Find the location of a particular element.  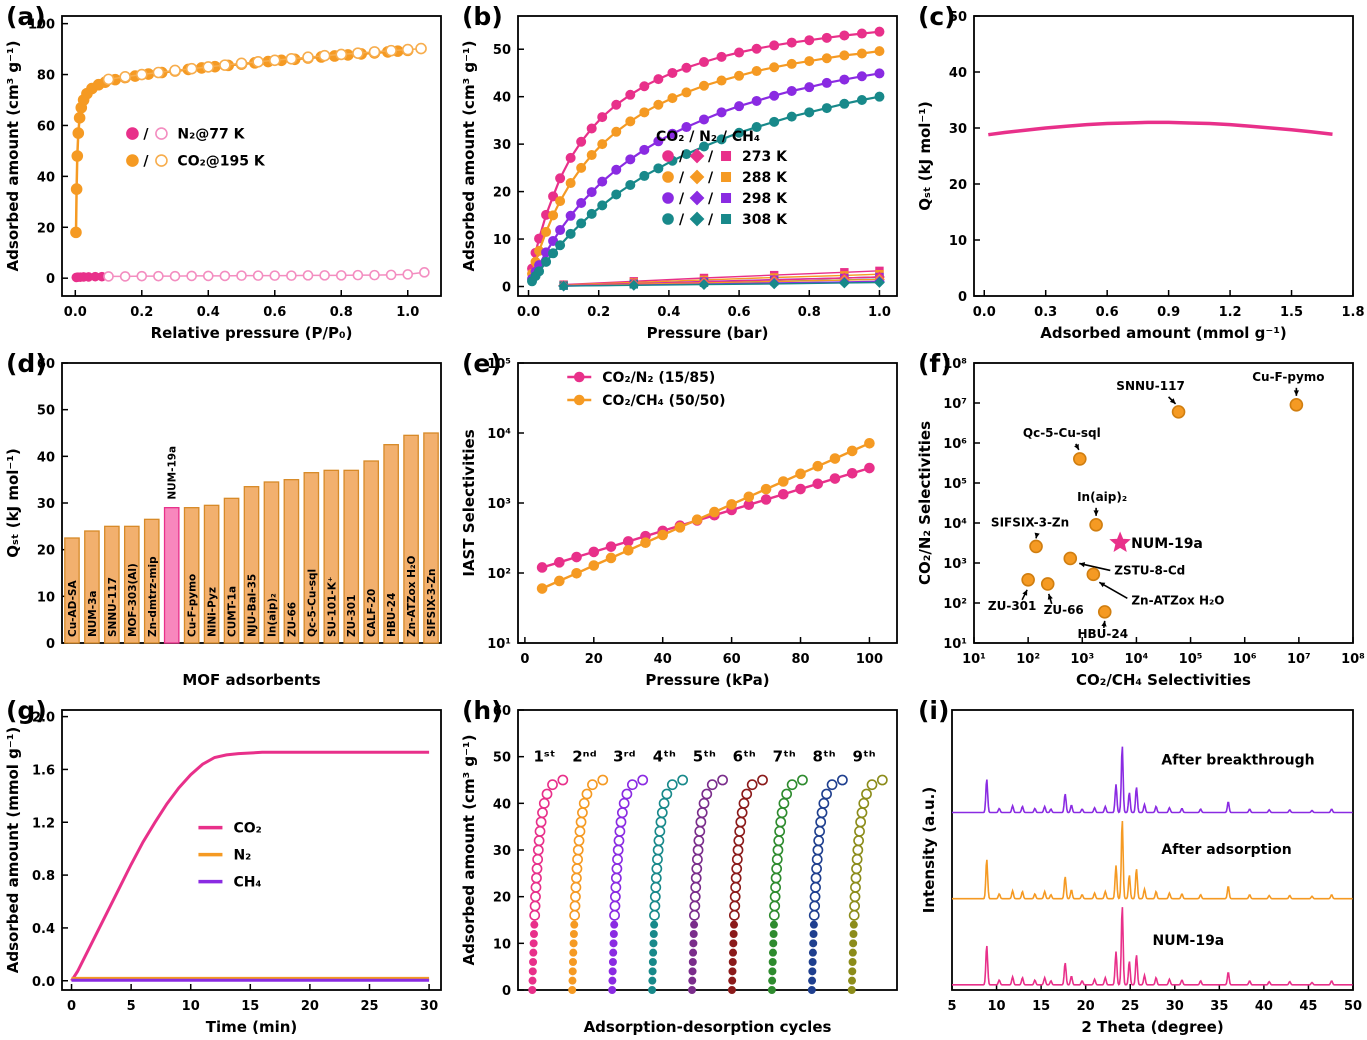

svg-text: Pressure (bar) is located at coordinates (708, 333).